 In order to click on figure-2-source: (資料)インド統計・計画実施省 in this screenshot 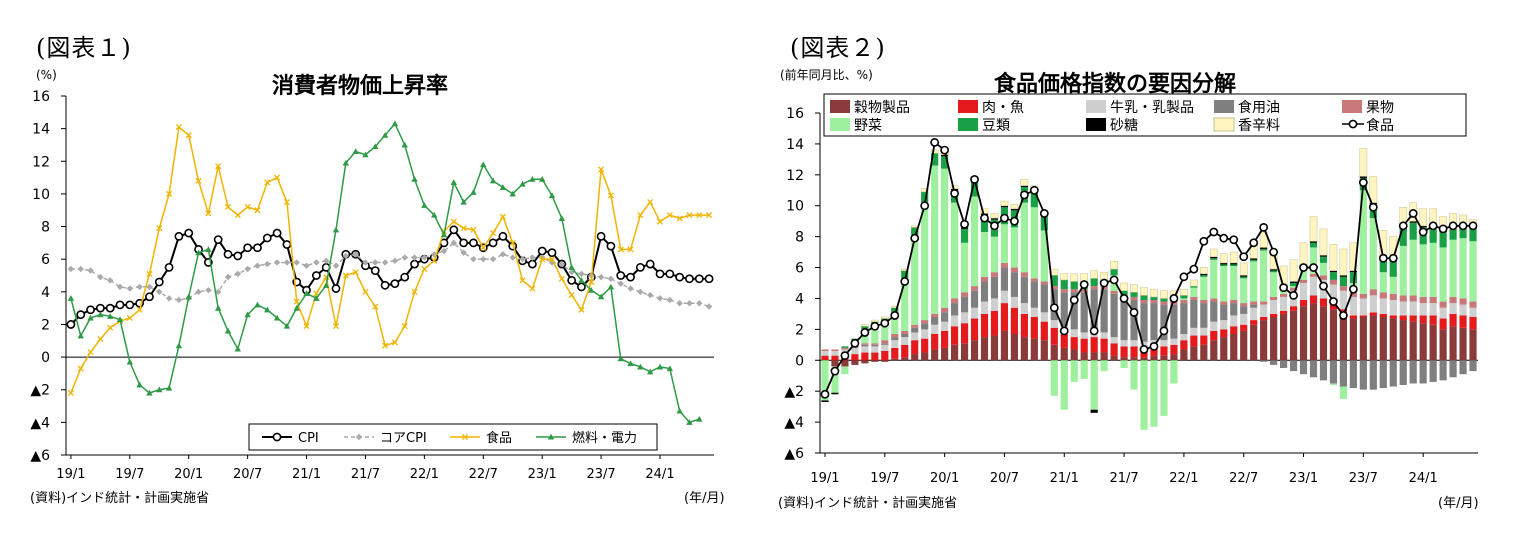, I will do `click(868, 503)`.